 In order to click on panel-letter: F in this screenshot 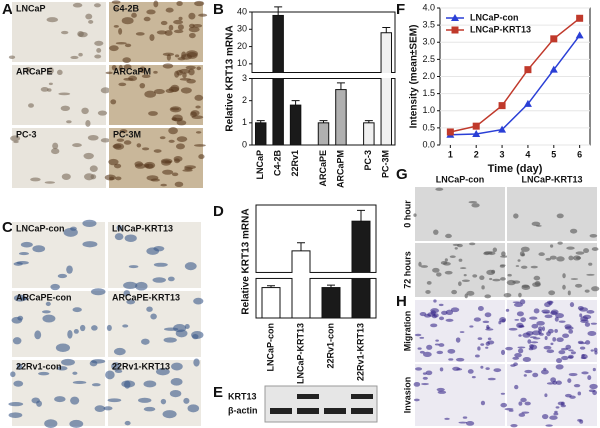, I will do `click(400, 9)`.